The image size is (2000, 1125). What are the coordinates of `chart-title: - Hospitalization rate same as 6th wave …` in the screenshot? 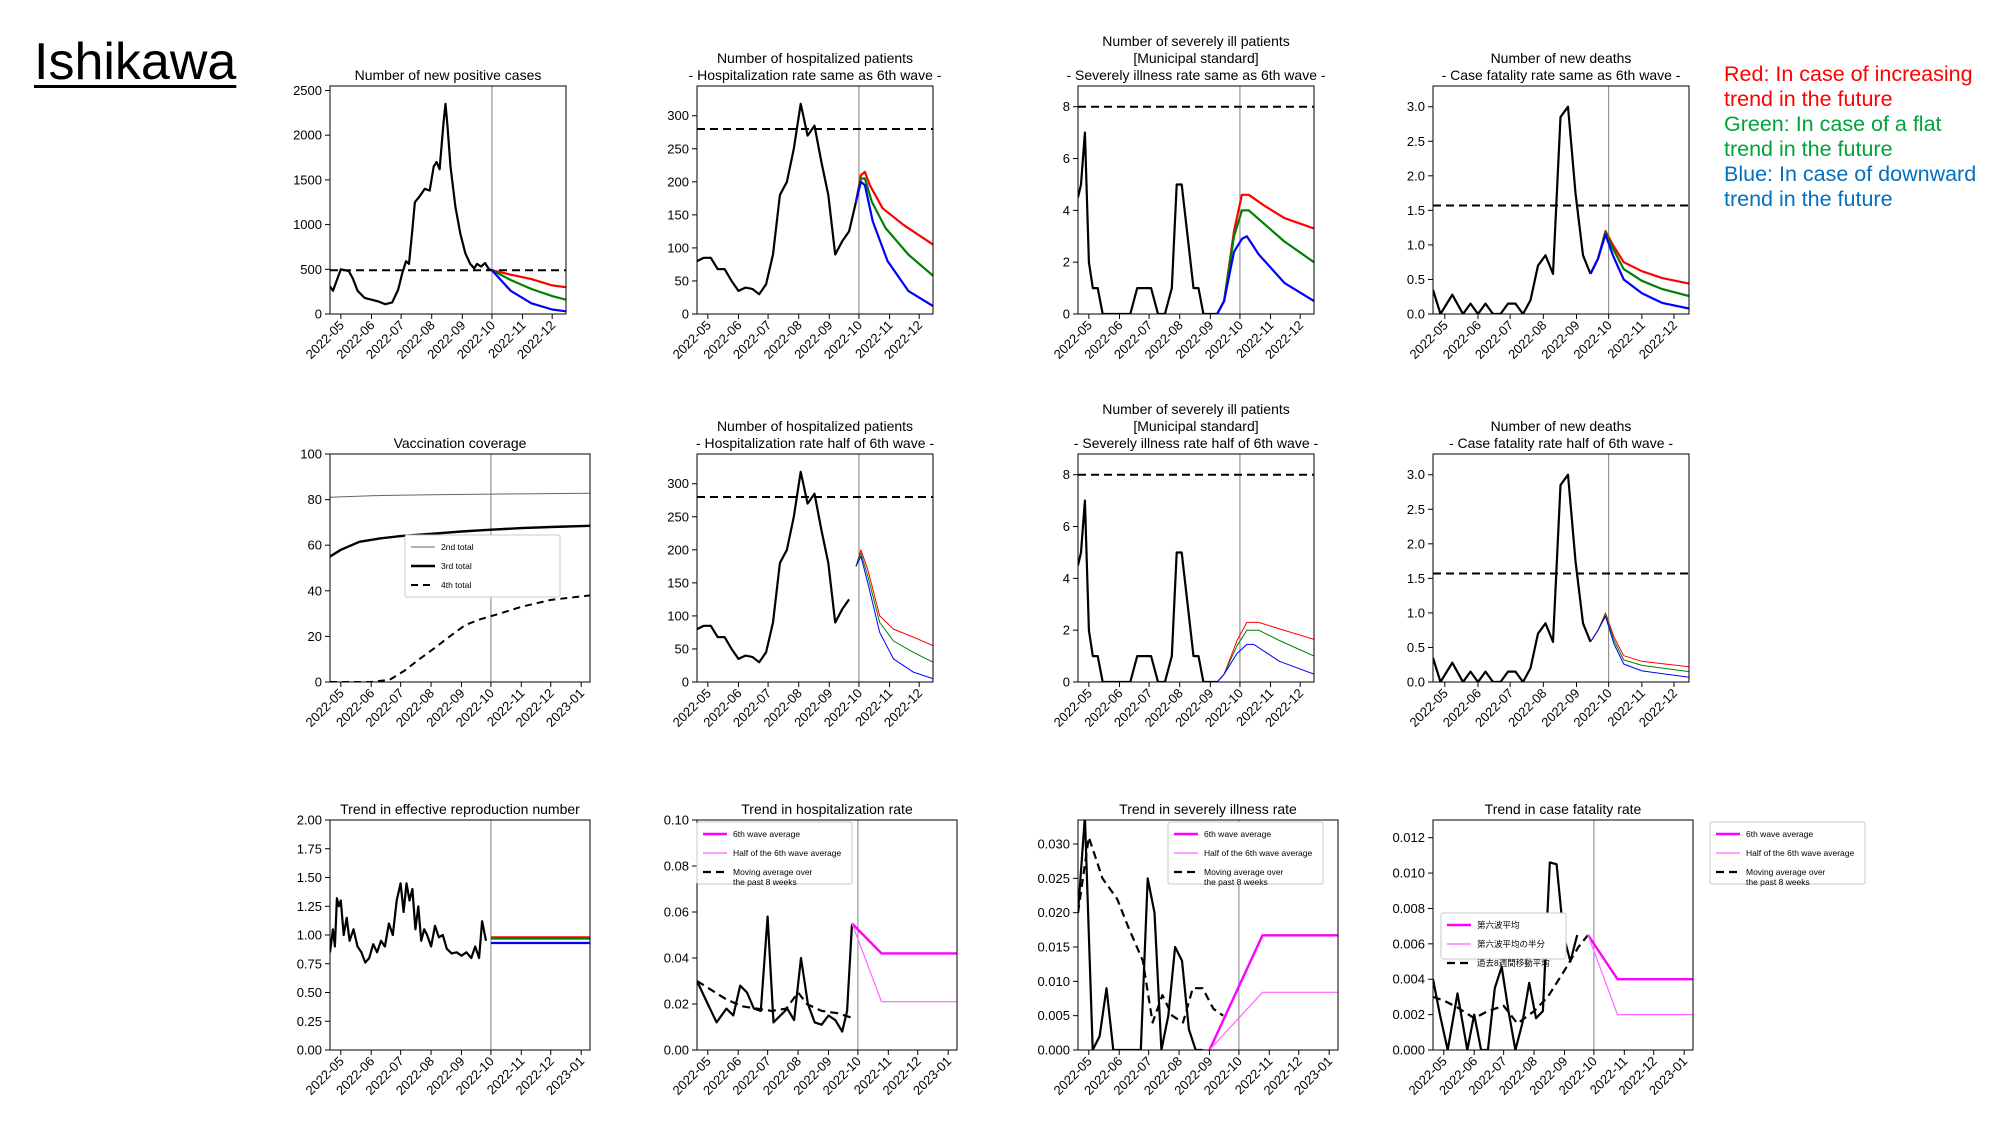 It's located at (815, 75).